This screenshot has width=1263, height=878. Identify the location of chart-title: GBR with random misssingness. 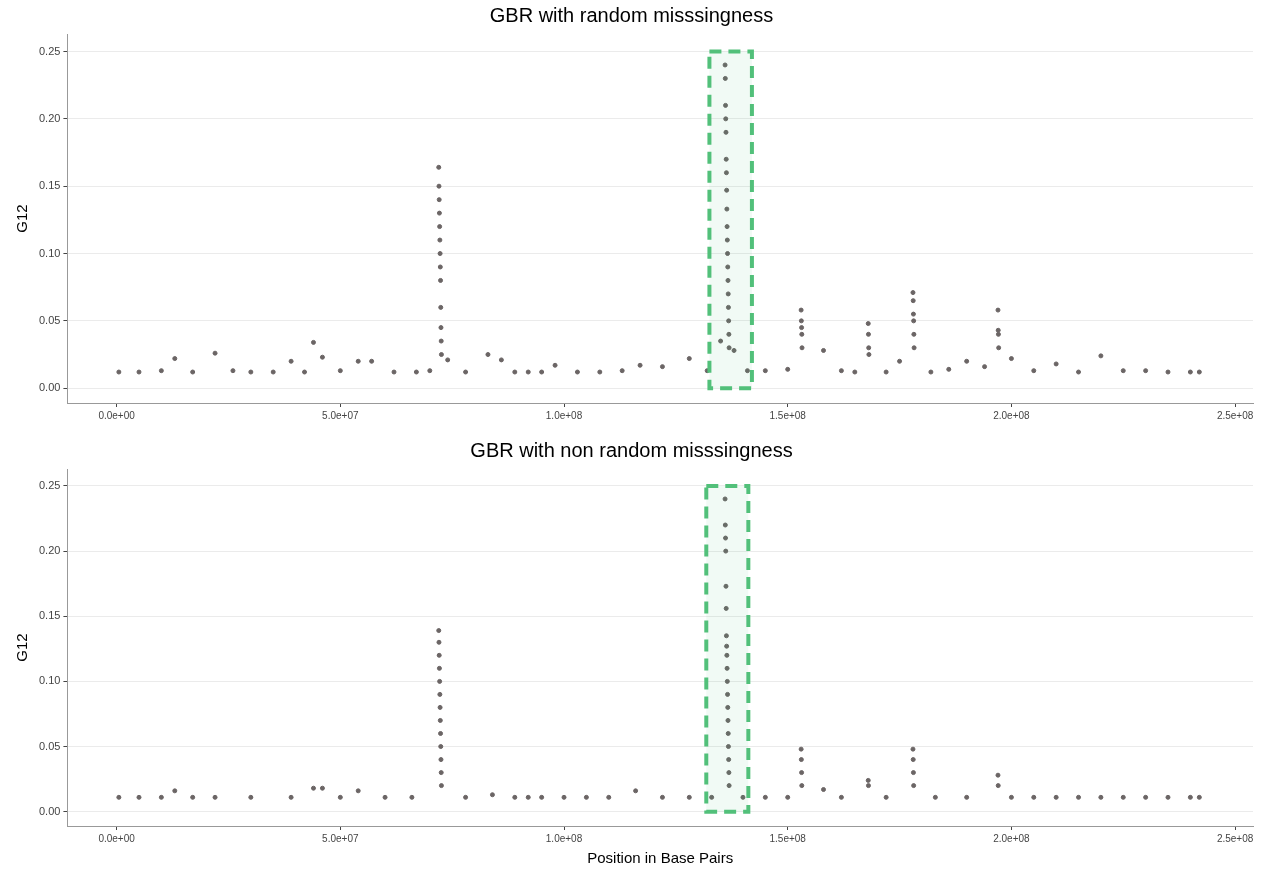
(631, 14).